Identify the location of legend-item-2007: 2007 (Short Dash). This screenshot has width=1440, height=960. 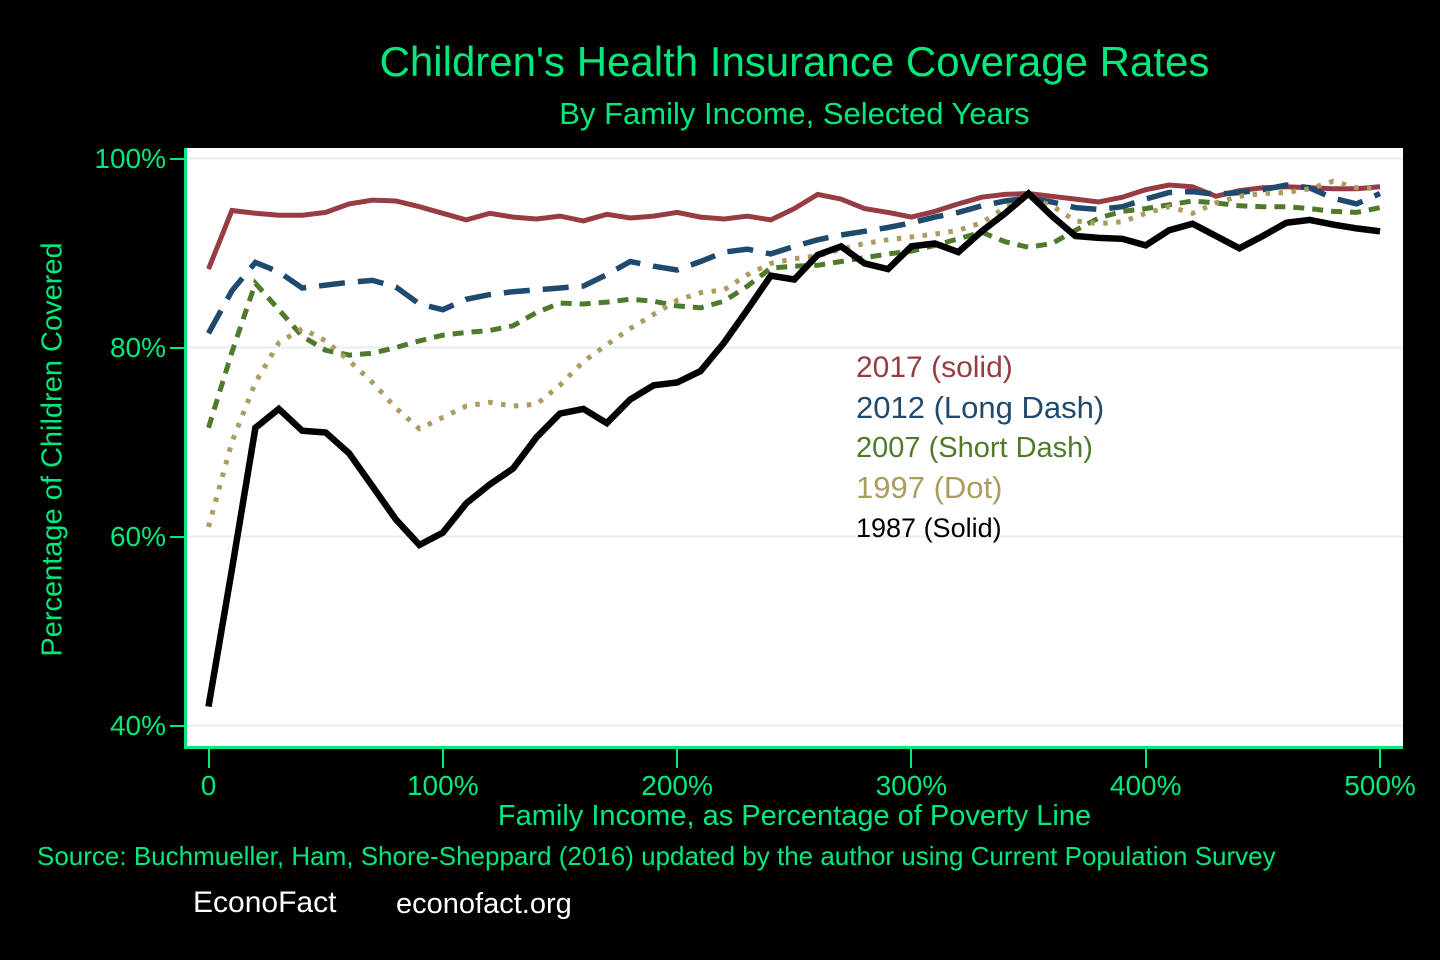
(974, 448).